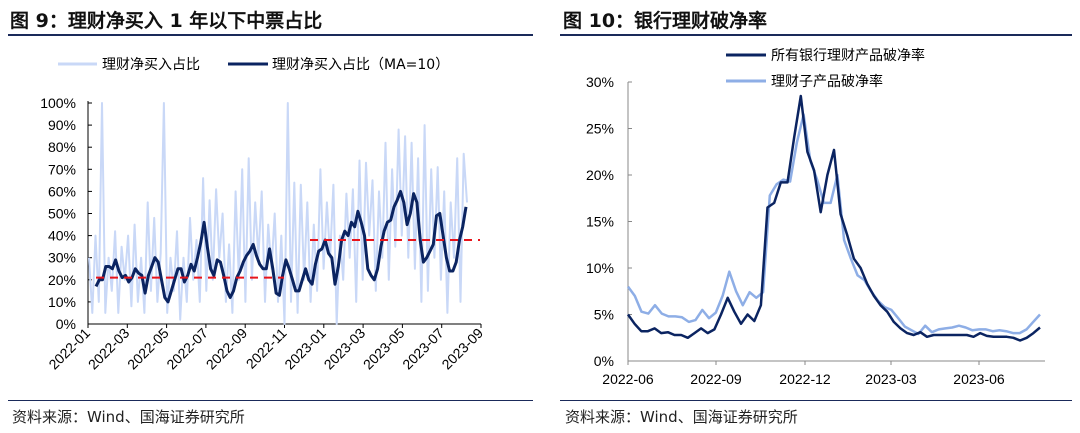 The width and height of the screenshot is (1080, 433). Describe the element at coordinates (305, 349) in the screenshot. I see `left-x-tick-label: 2023-01` at that location.